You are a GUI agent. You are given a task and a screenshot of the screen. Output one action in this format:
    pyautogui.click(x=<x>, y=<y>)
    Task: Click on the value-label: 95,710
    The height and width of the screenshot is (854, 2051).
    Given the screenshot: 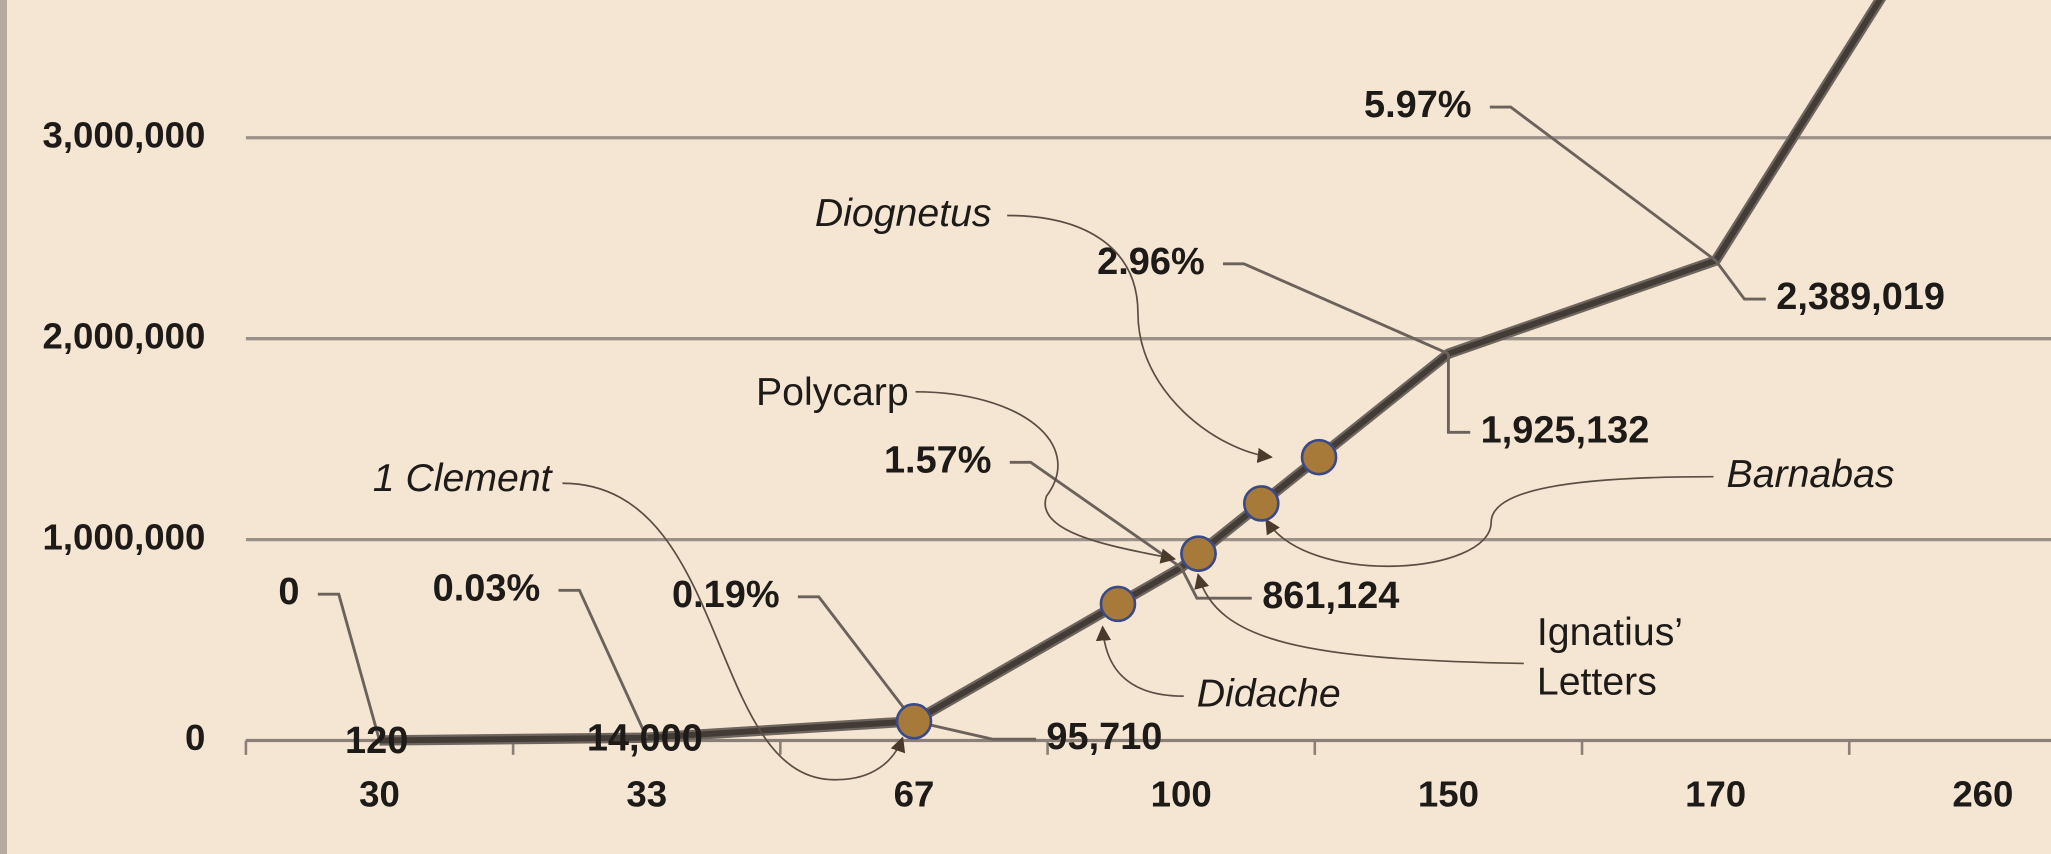 What is the action you would take?
    pyautogui.click(x=1104, y=737)
    